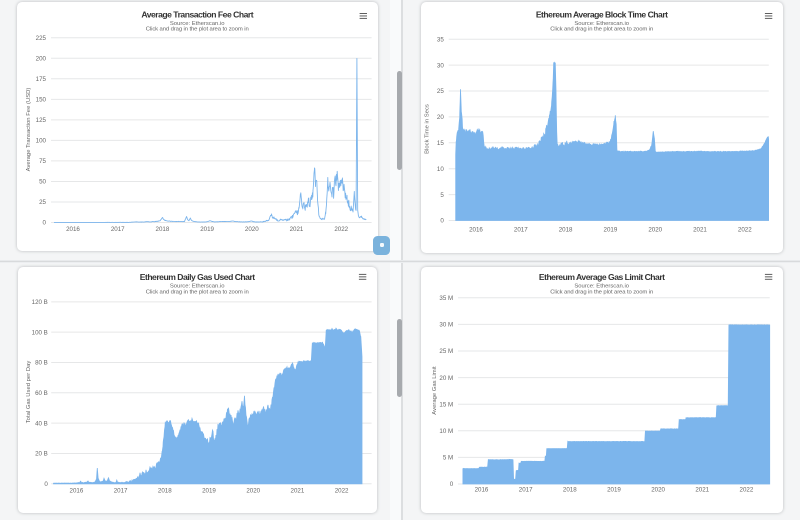  What do you see at coordinates (41, 423) in the screenshot?
I see `svg-text: 40 B` at bounding box center [41, 423].